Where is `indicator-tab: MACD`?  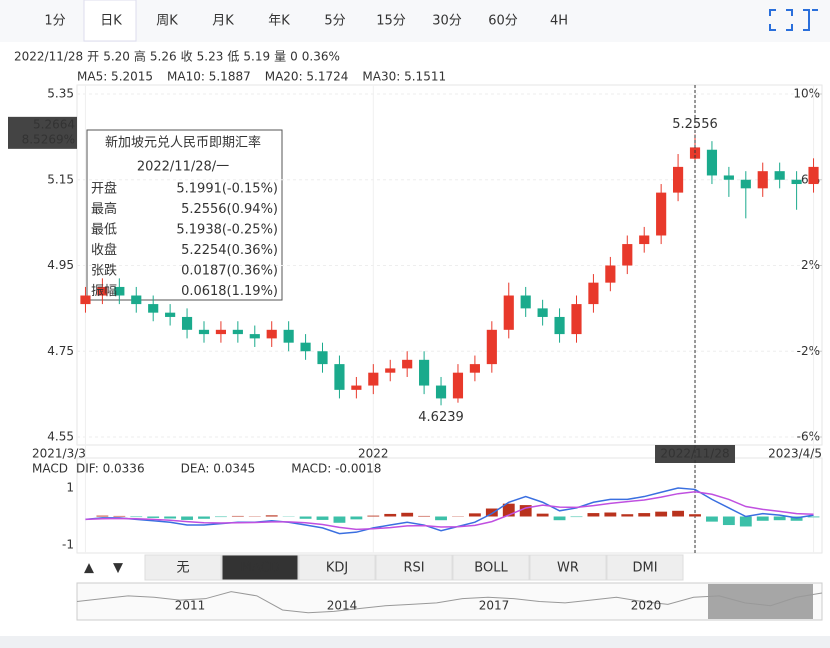 indicator-tab: MACD is located at coordinates (260, 568).